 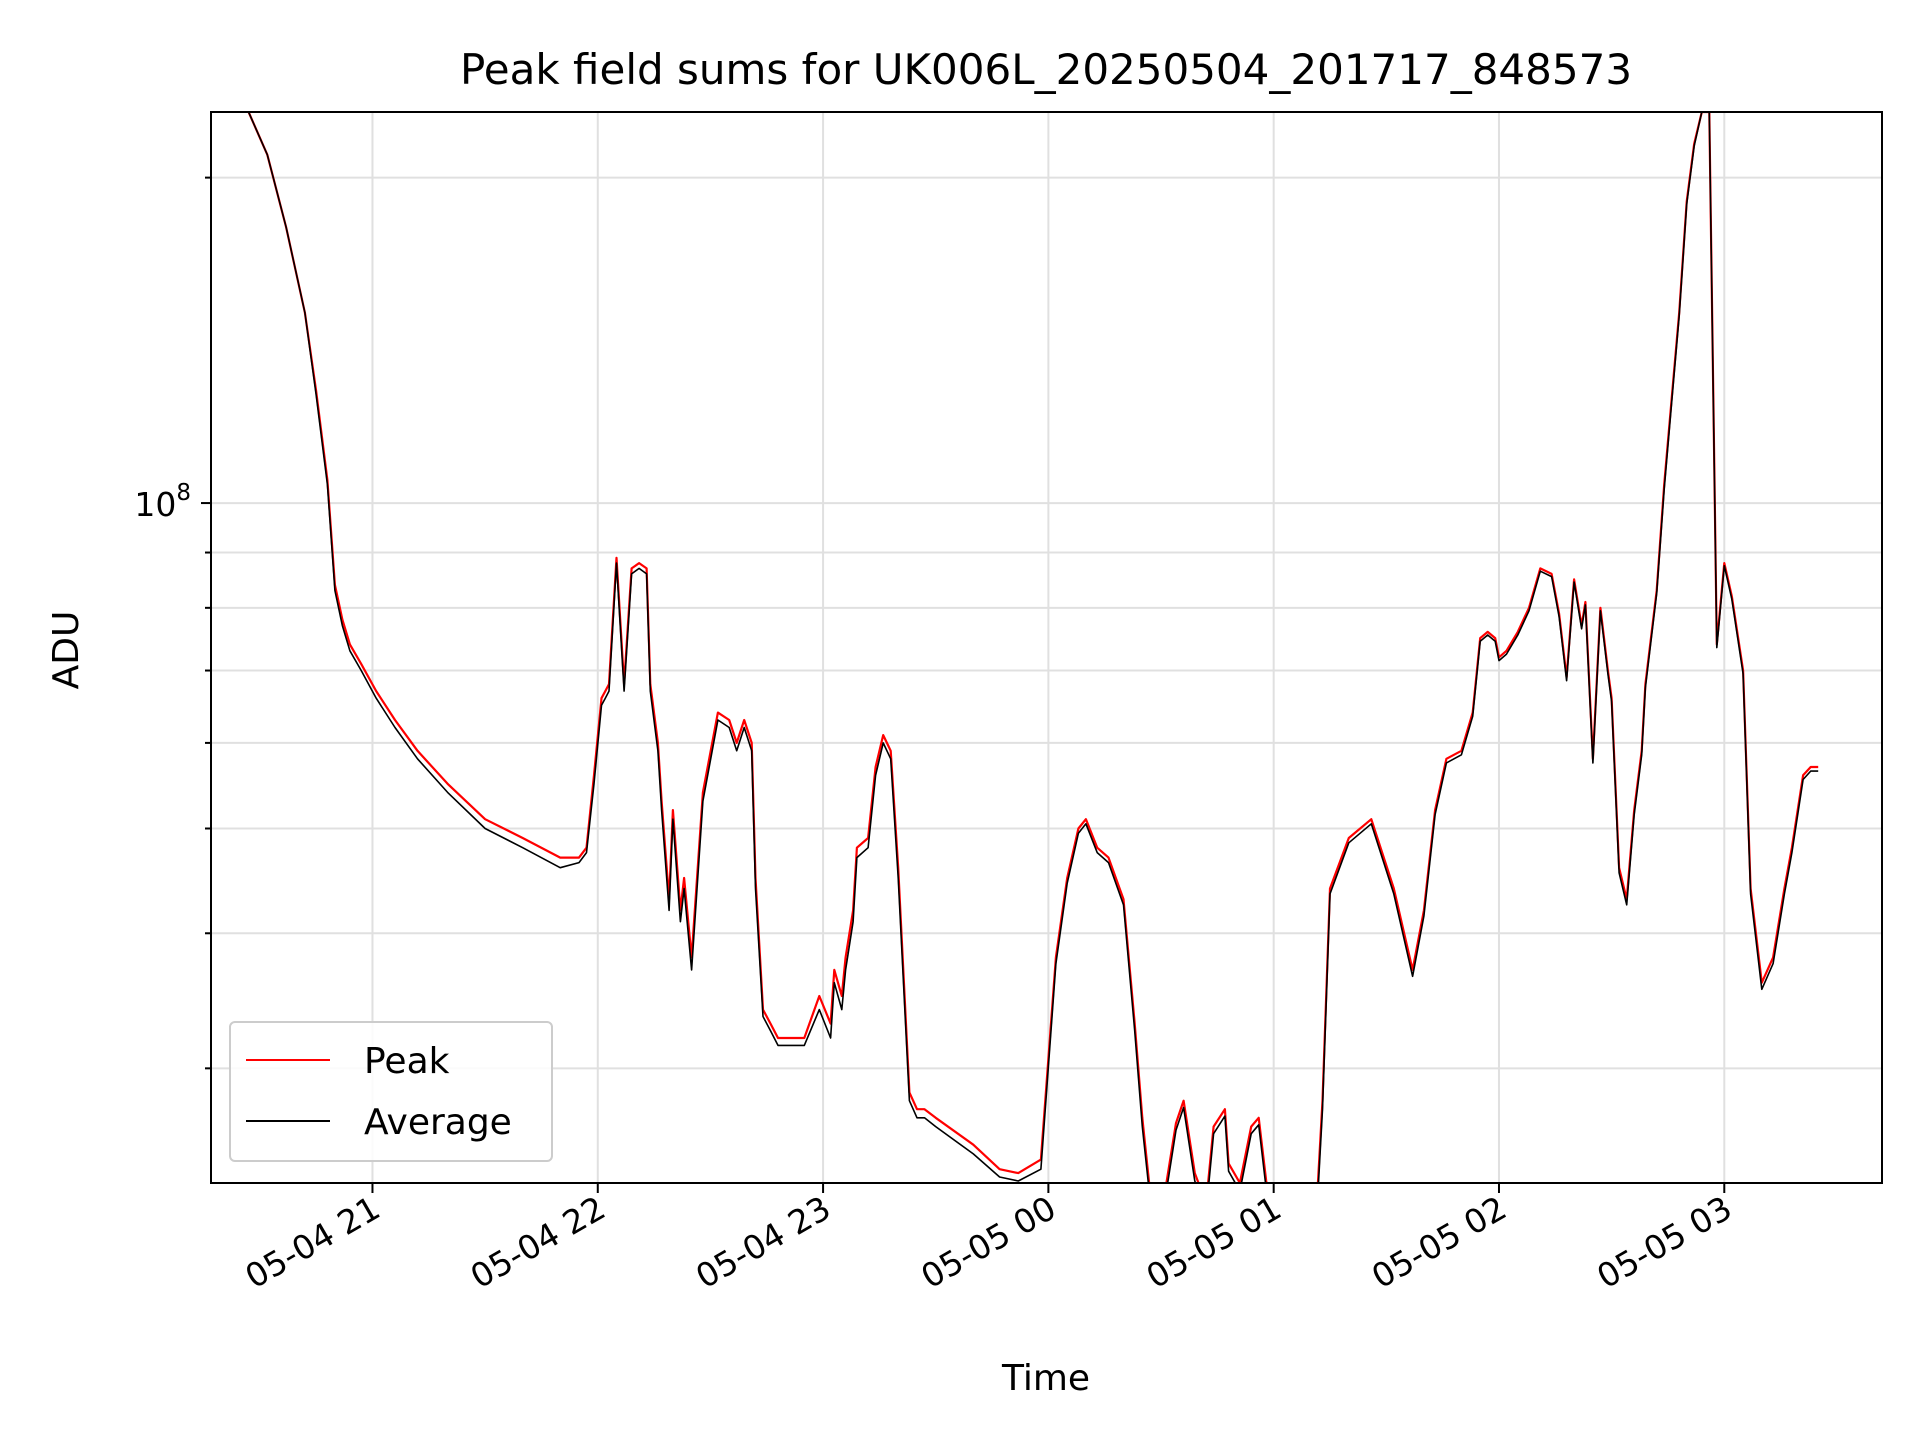 What do you see at coordinates (1045, 1378) in the screenshot?
I see `x-axis-label: Time` at bounding box center [1045, 1378].